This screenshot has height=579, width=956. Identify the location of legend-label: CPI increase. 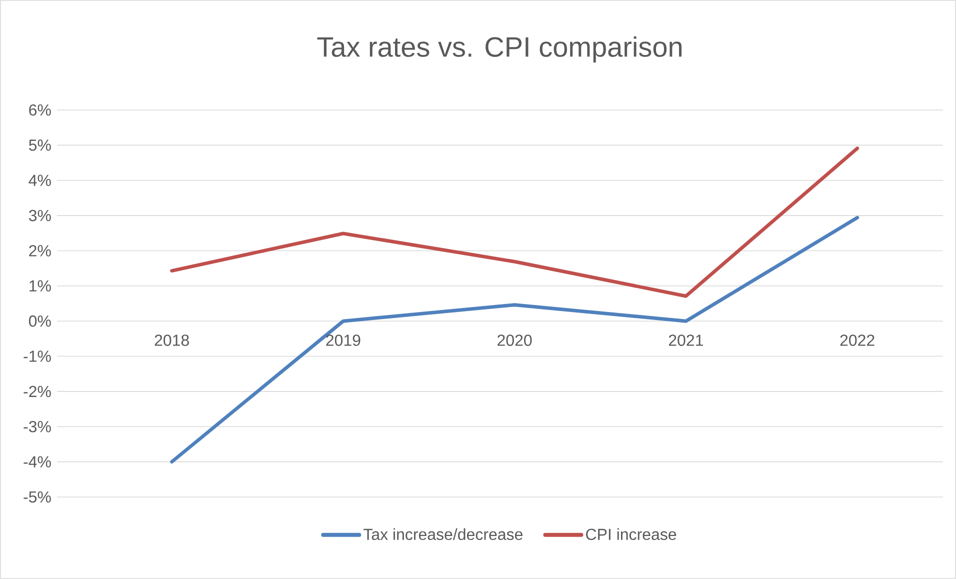
(631, 534).